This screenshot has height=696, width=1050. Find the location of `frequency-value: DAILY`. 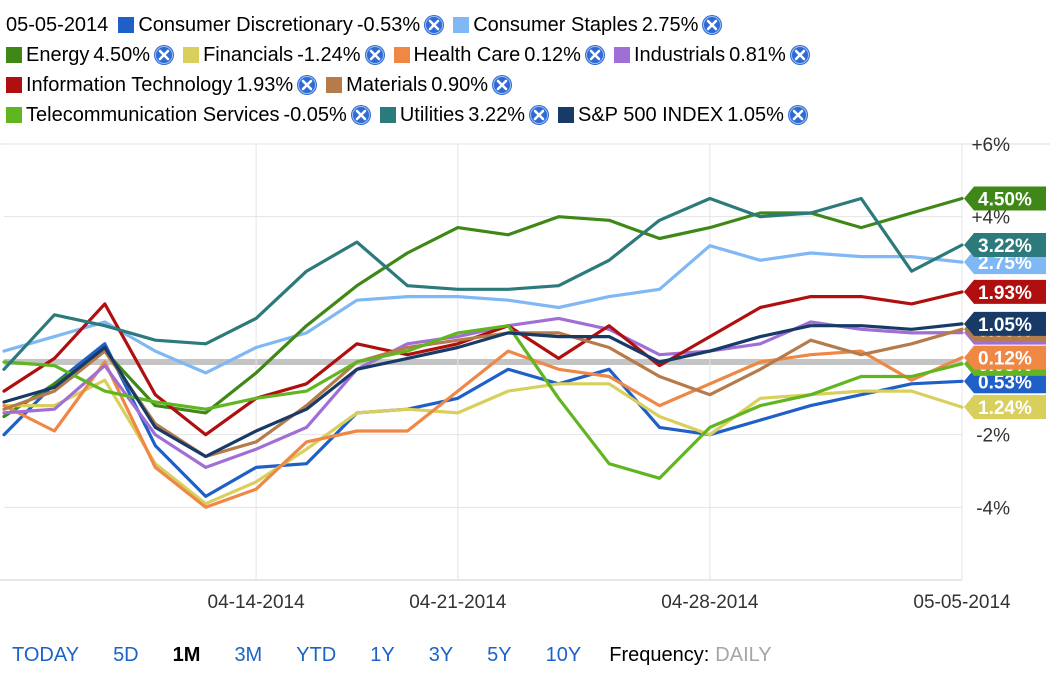

frequency-value: DAILY is located at coordinates (743, 654).